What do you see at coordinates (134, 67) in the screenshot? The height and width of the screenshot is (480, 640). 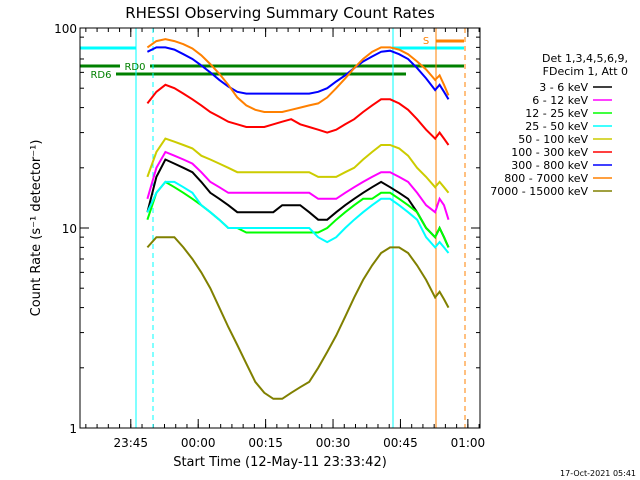 I see `annotation-label: RD0` at bounding box center [134, 67].